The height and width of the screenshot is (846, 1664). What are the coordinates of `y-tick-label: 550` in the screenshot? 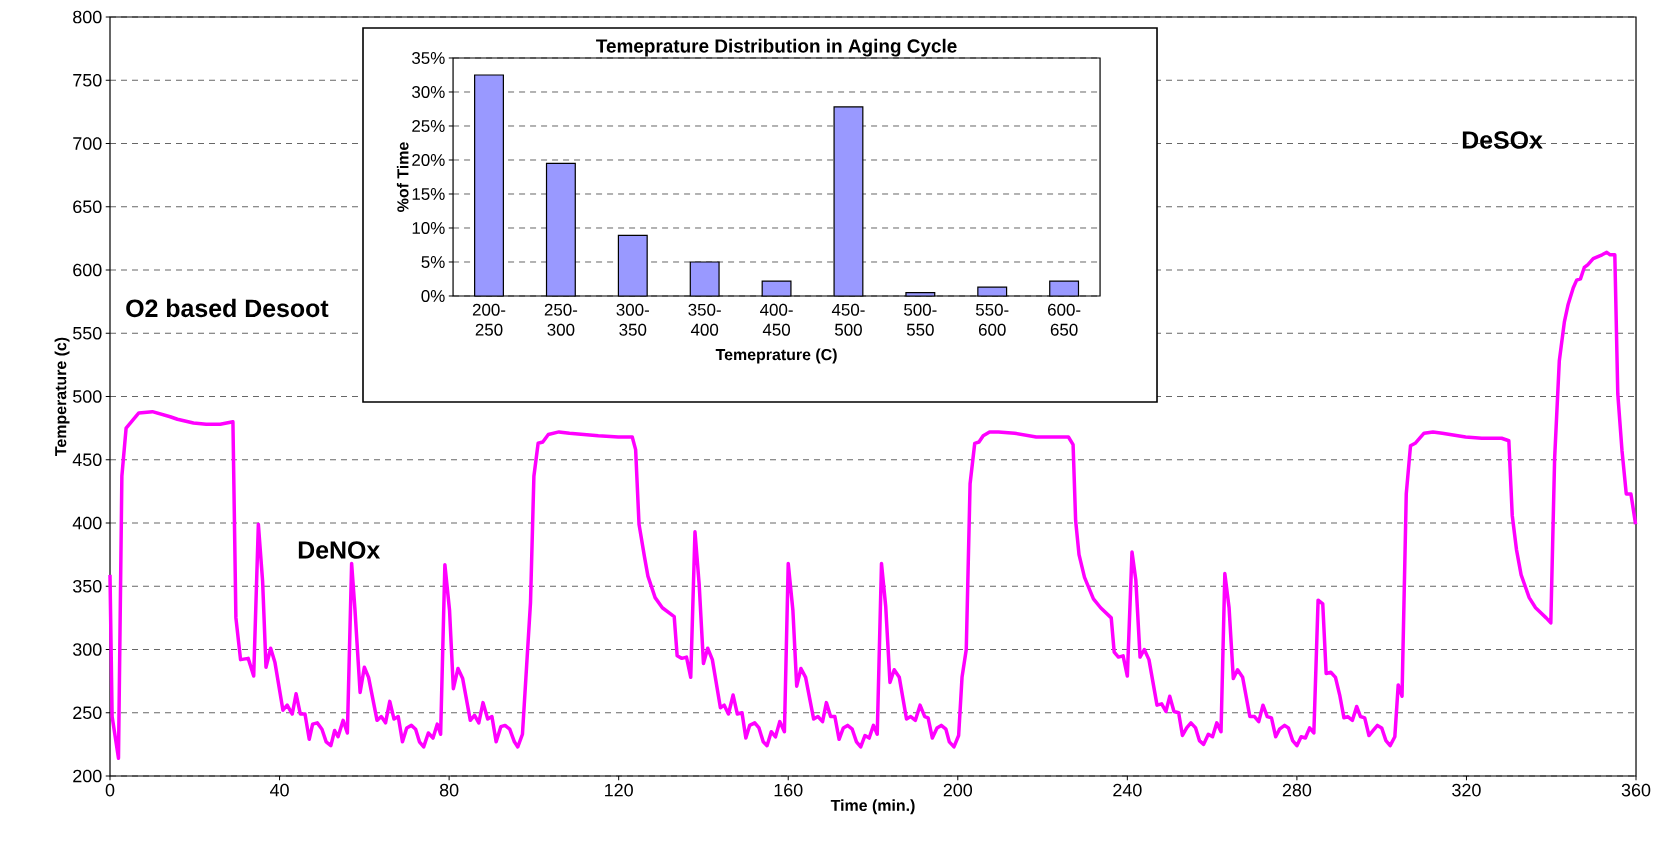 It's located at (87, 333).